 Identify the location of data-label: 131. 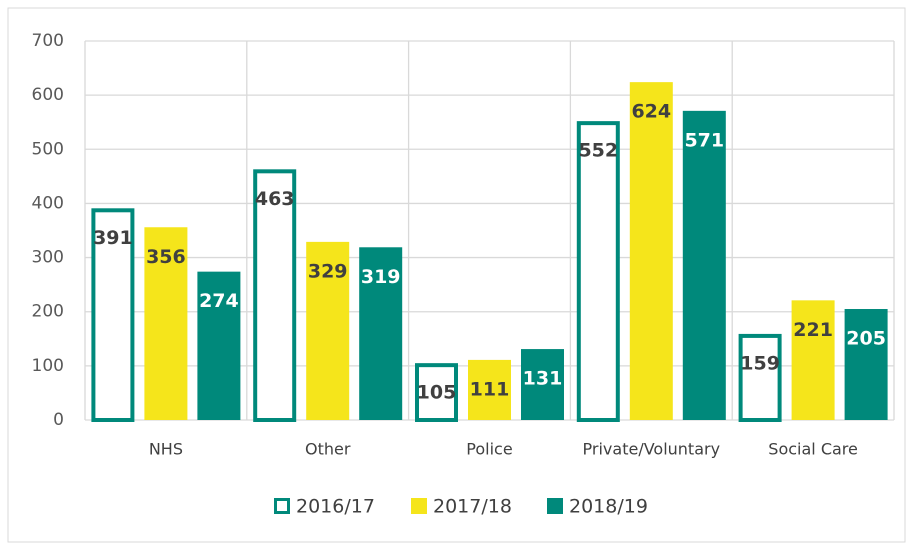
(543, 379).